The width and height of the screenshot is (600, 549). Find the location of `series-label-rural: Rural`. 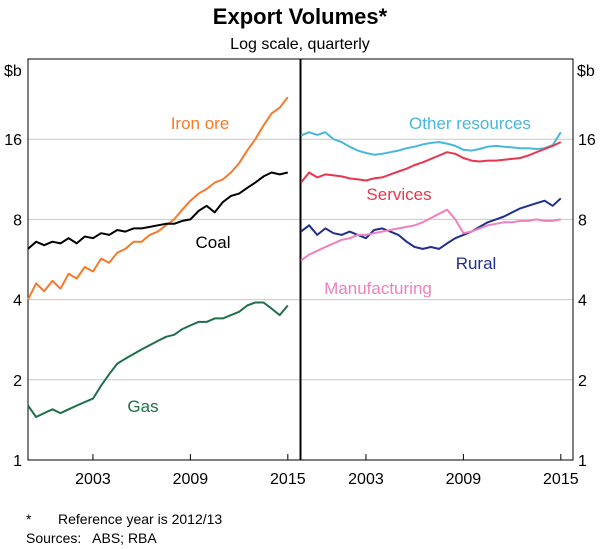

series-label-rural: Rural is located at coordinates (476, 263).